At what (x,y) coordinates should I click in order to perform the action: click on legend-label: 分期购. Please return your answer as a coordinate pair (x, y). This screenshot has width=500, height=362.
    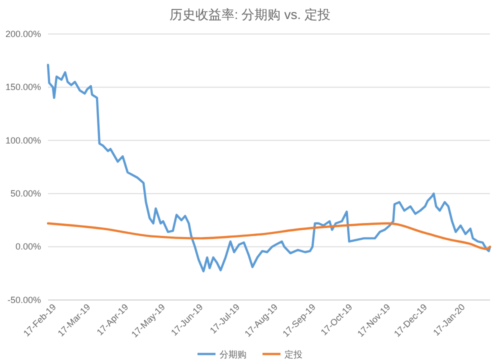
    Looking at the image, I should click on (233, 355).